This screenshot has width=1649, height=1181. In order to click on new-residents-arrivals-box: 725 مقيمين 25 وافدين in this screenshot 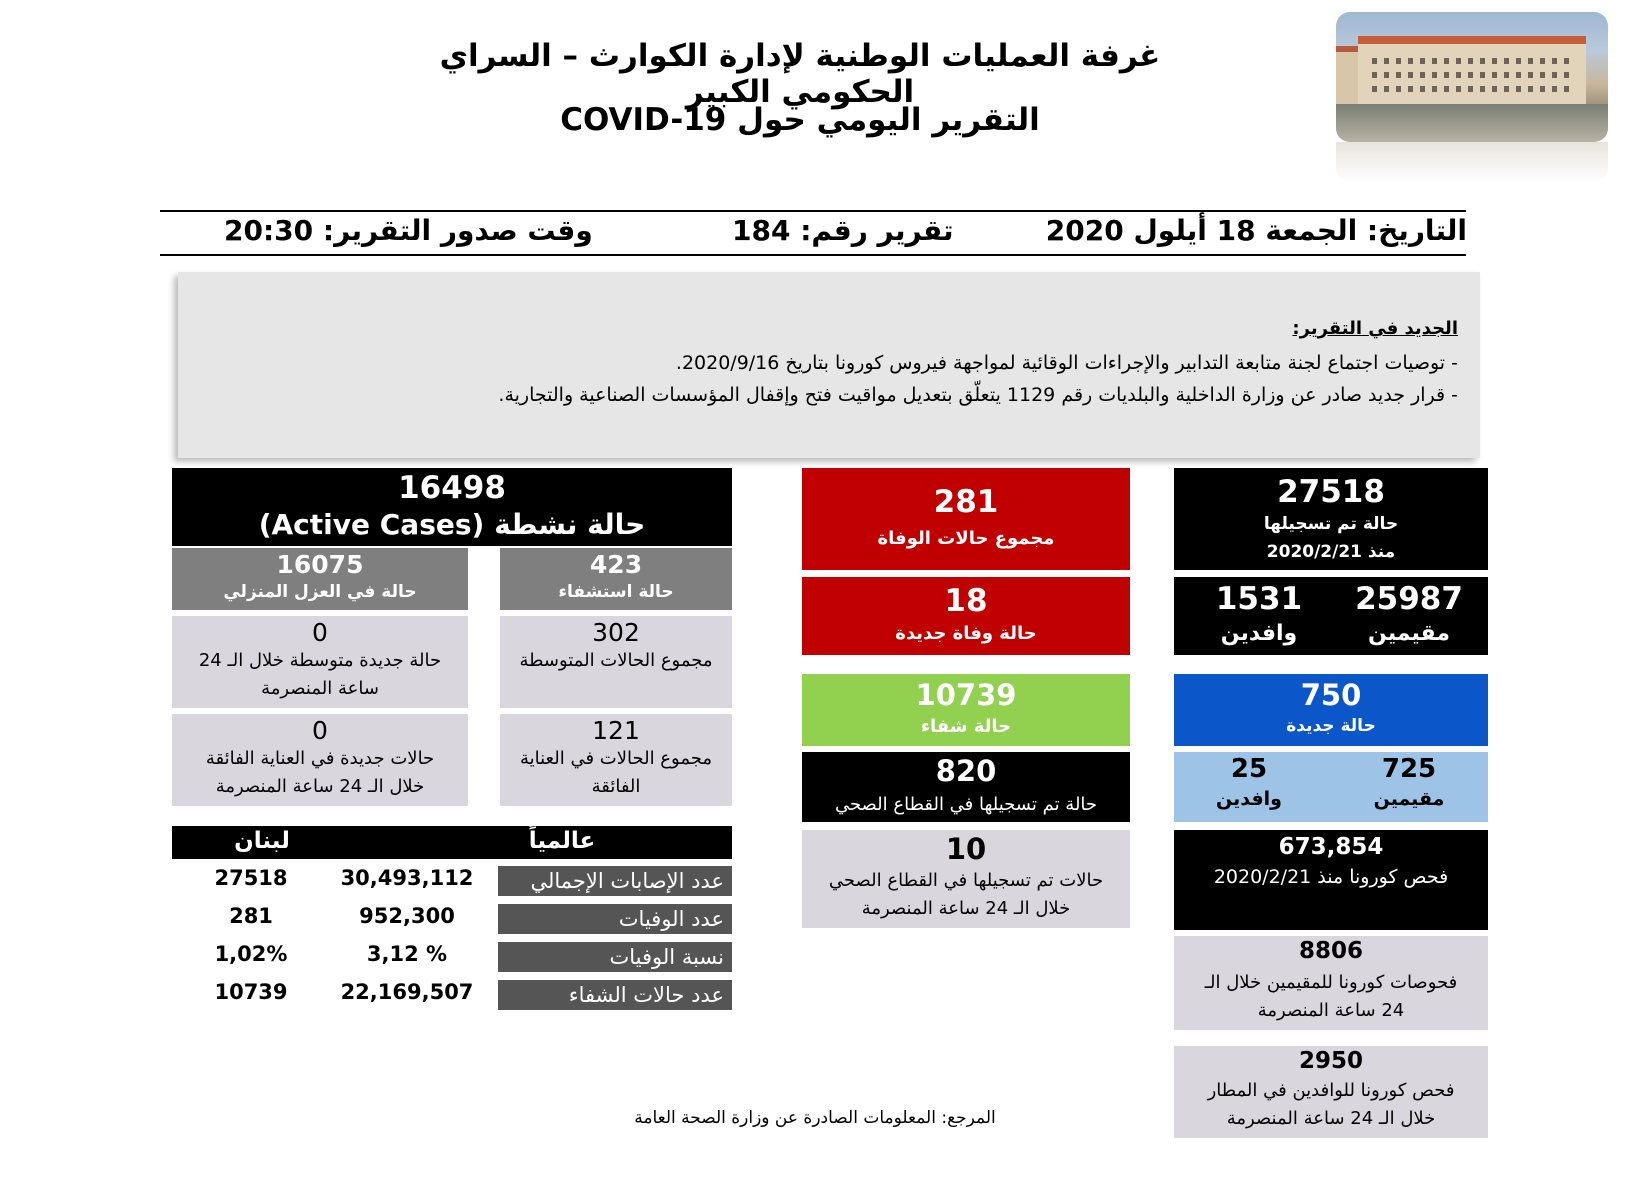, I will do `click(1331, 787)`.